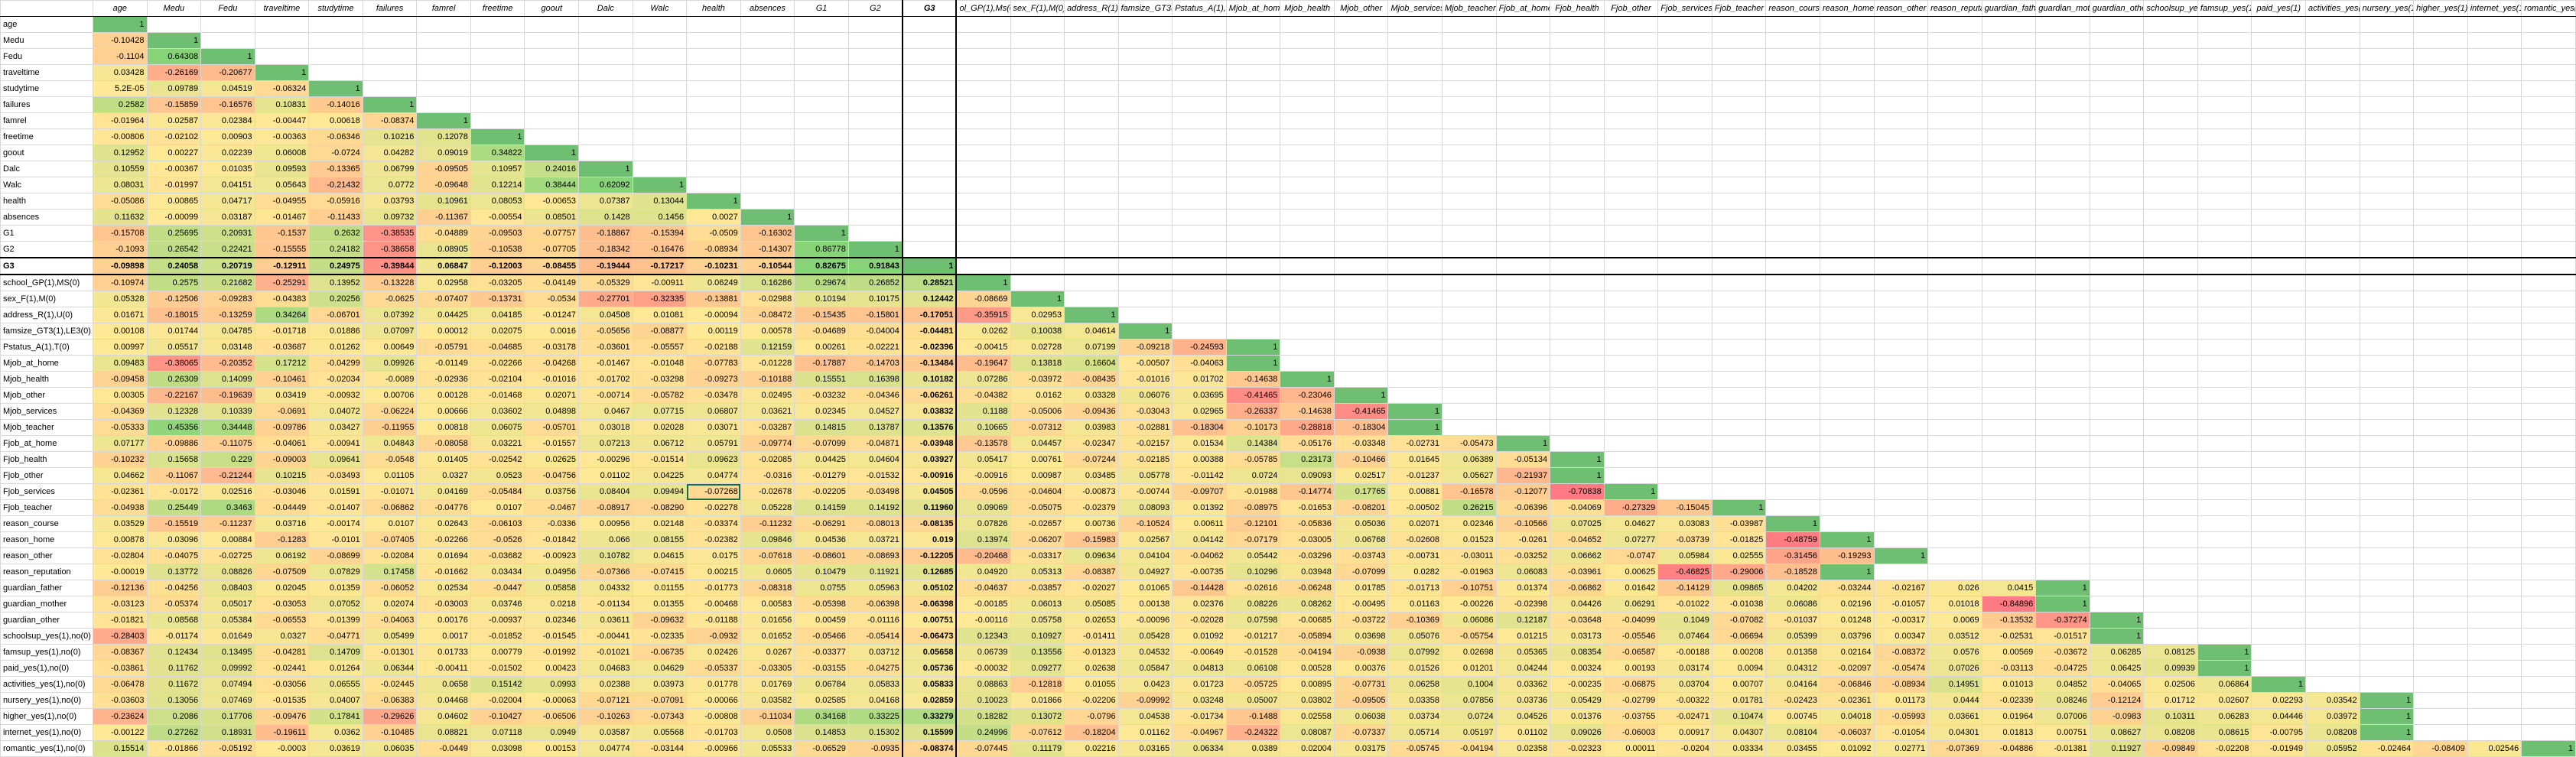 This screenshot has height=757, width=2576. I want to click on matrix-cell: 0.03221, so click(497, 444).